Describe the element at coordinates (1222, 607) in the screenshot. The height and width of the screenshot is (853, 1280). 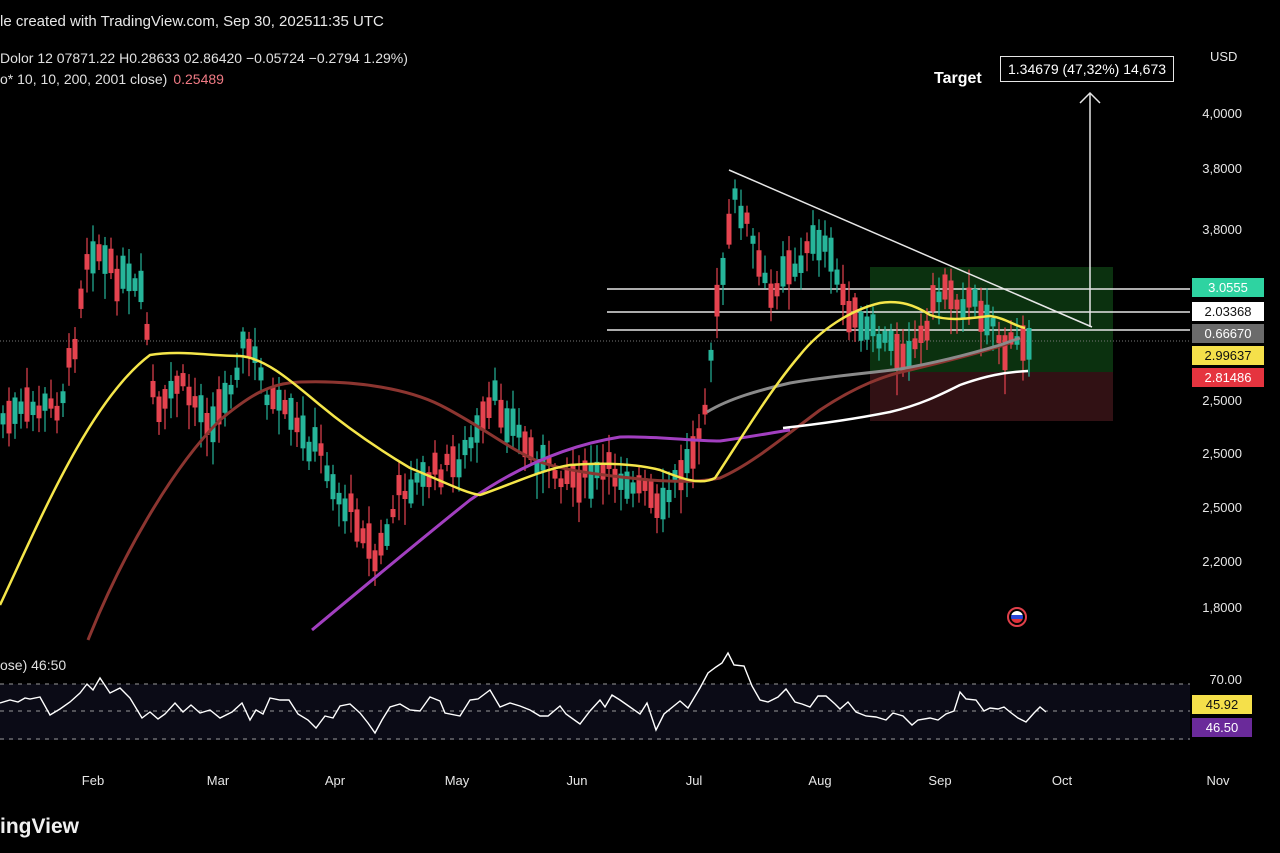
I see `y-axis-label: 1,8000` at that location.